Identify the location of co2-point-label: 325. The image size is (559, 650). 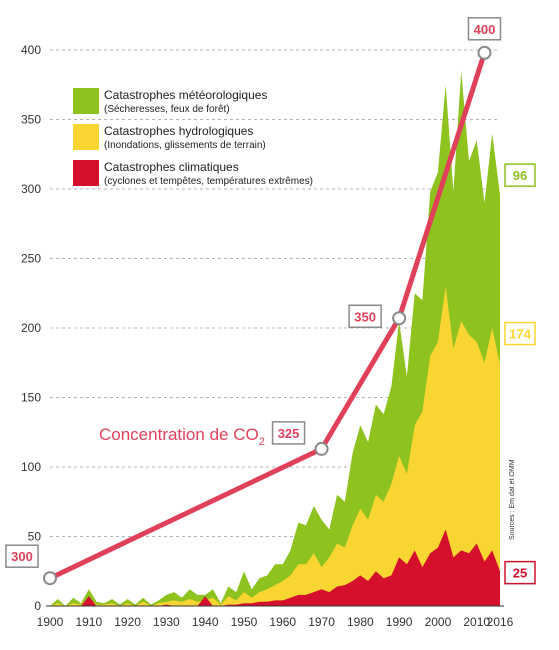
(289, 433).